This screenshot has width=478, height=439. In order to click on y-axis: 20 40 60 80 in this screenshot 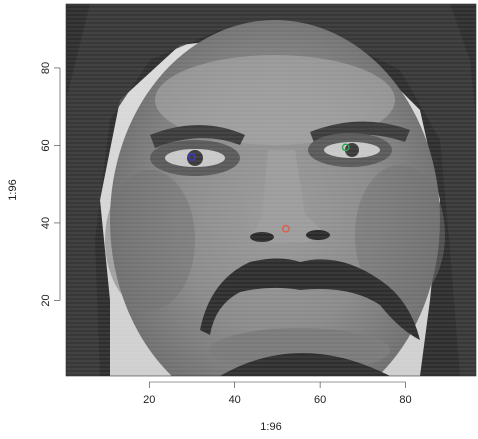, I will do `click(50, 184)`.